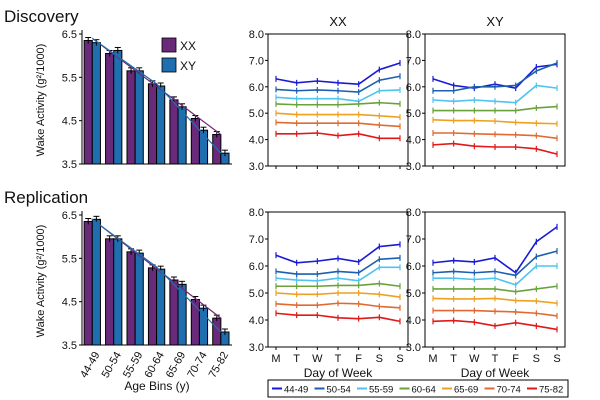  Describe the element at coordinates (188, 66) in the screenshot. I see `bar-legend-label-xy: XY` at that location.